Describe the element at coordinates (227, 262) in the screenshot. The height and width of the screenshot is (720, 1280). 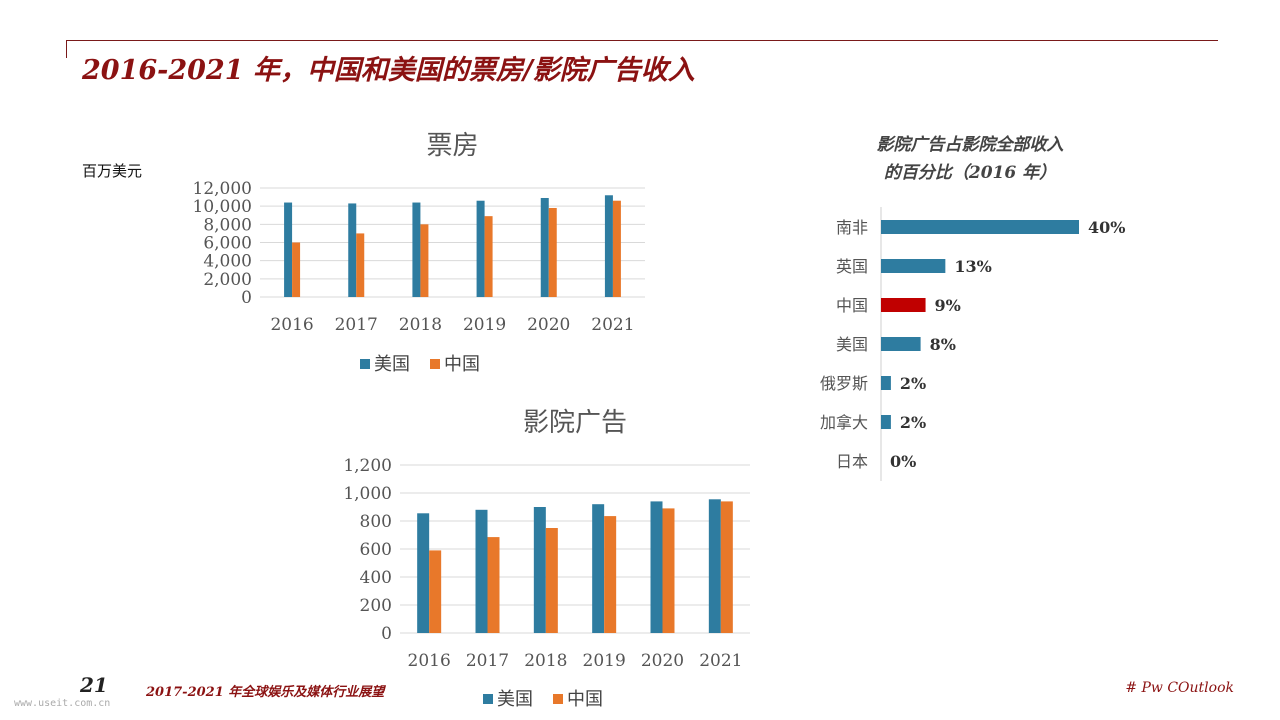
I see `y-tick-label: 4,000` at that location.